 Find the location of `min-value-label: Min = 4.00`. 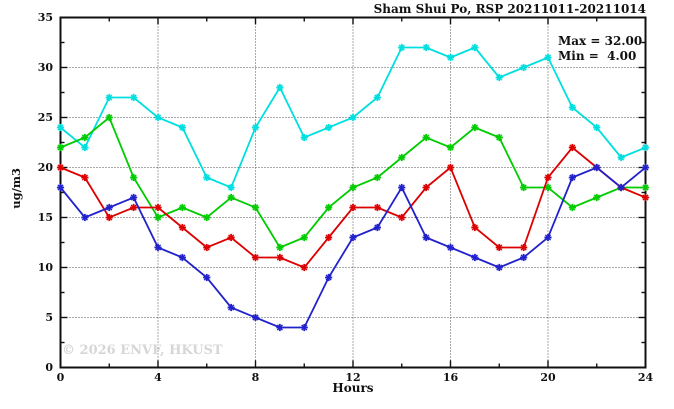

min-value-label: Min = 4.00 is located at coordinates (597, 56).